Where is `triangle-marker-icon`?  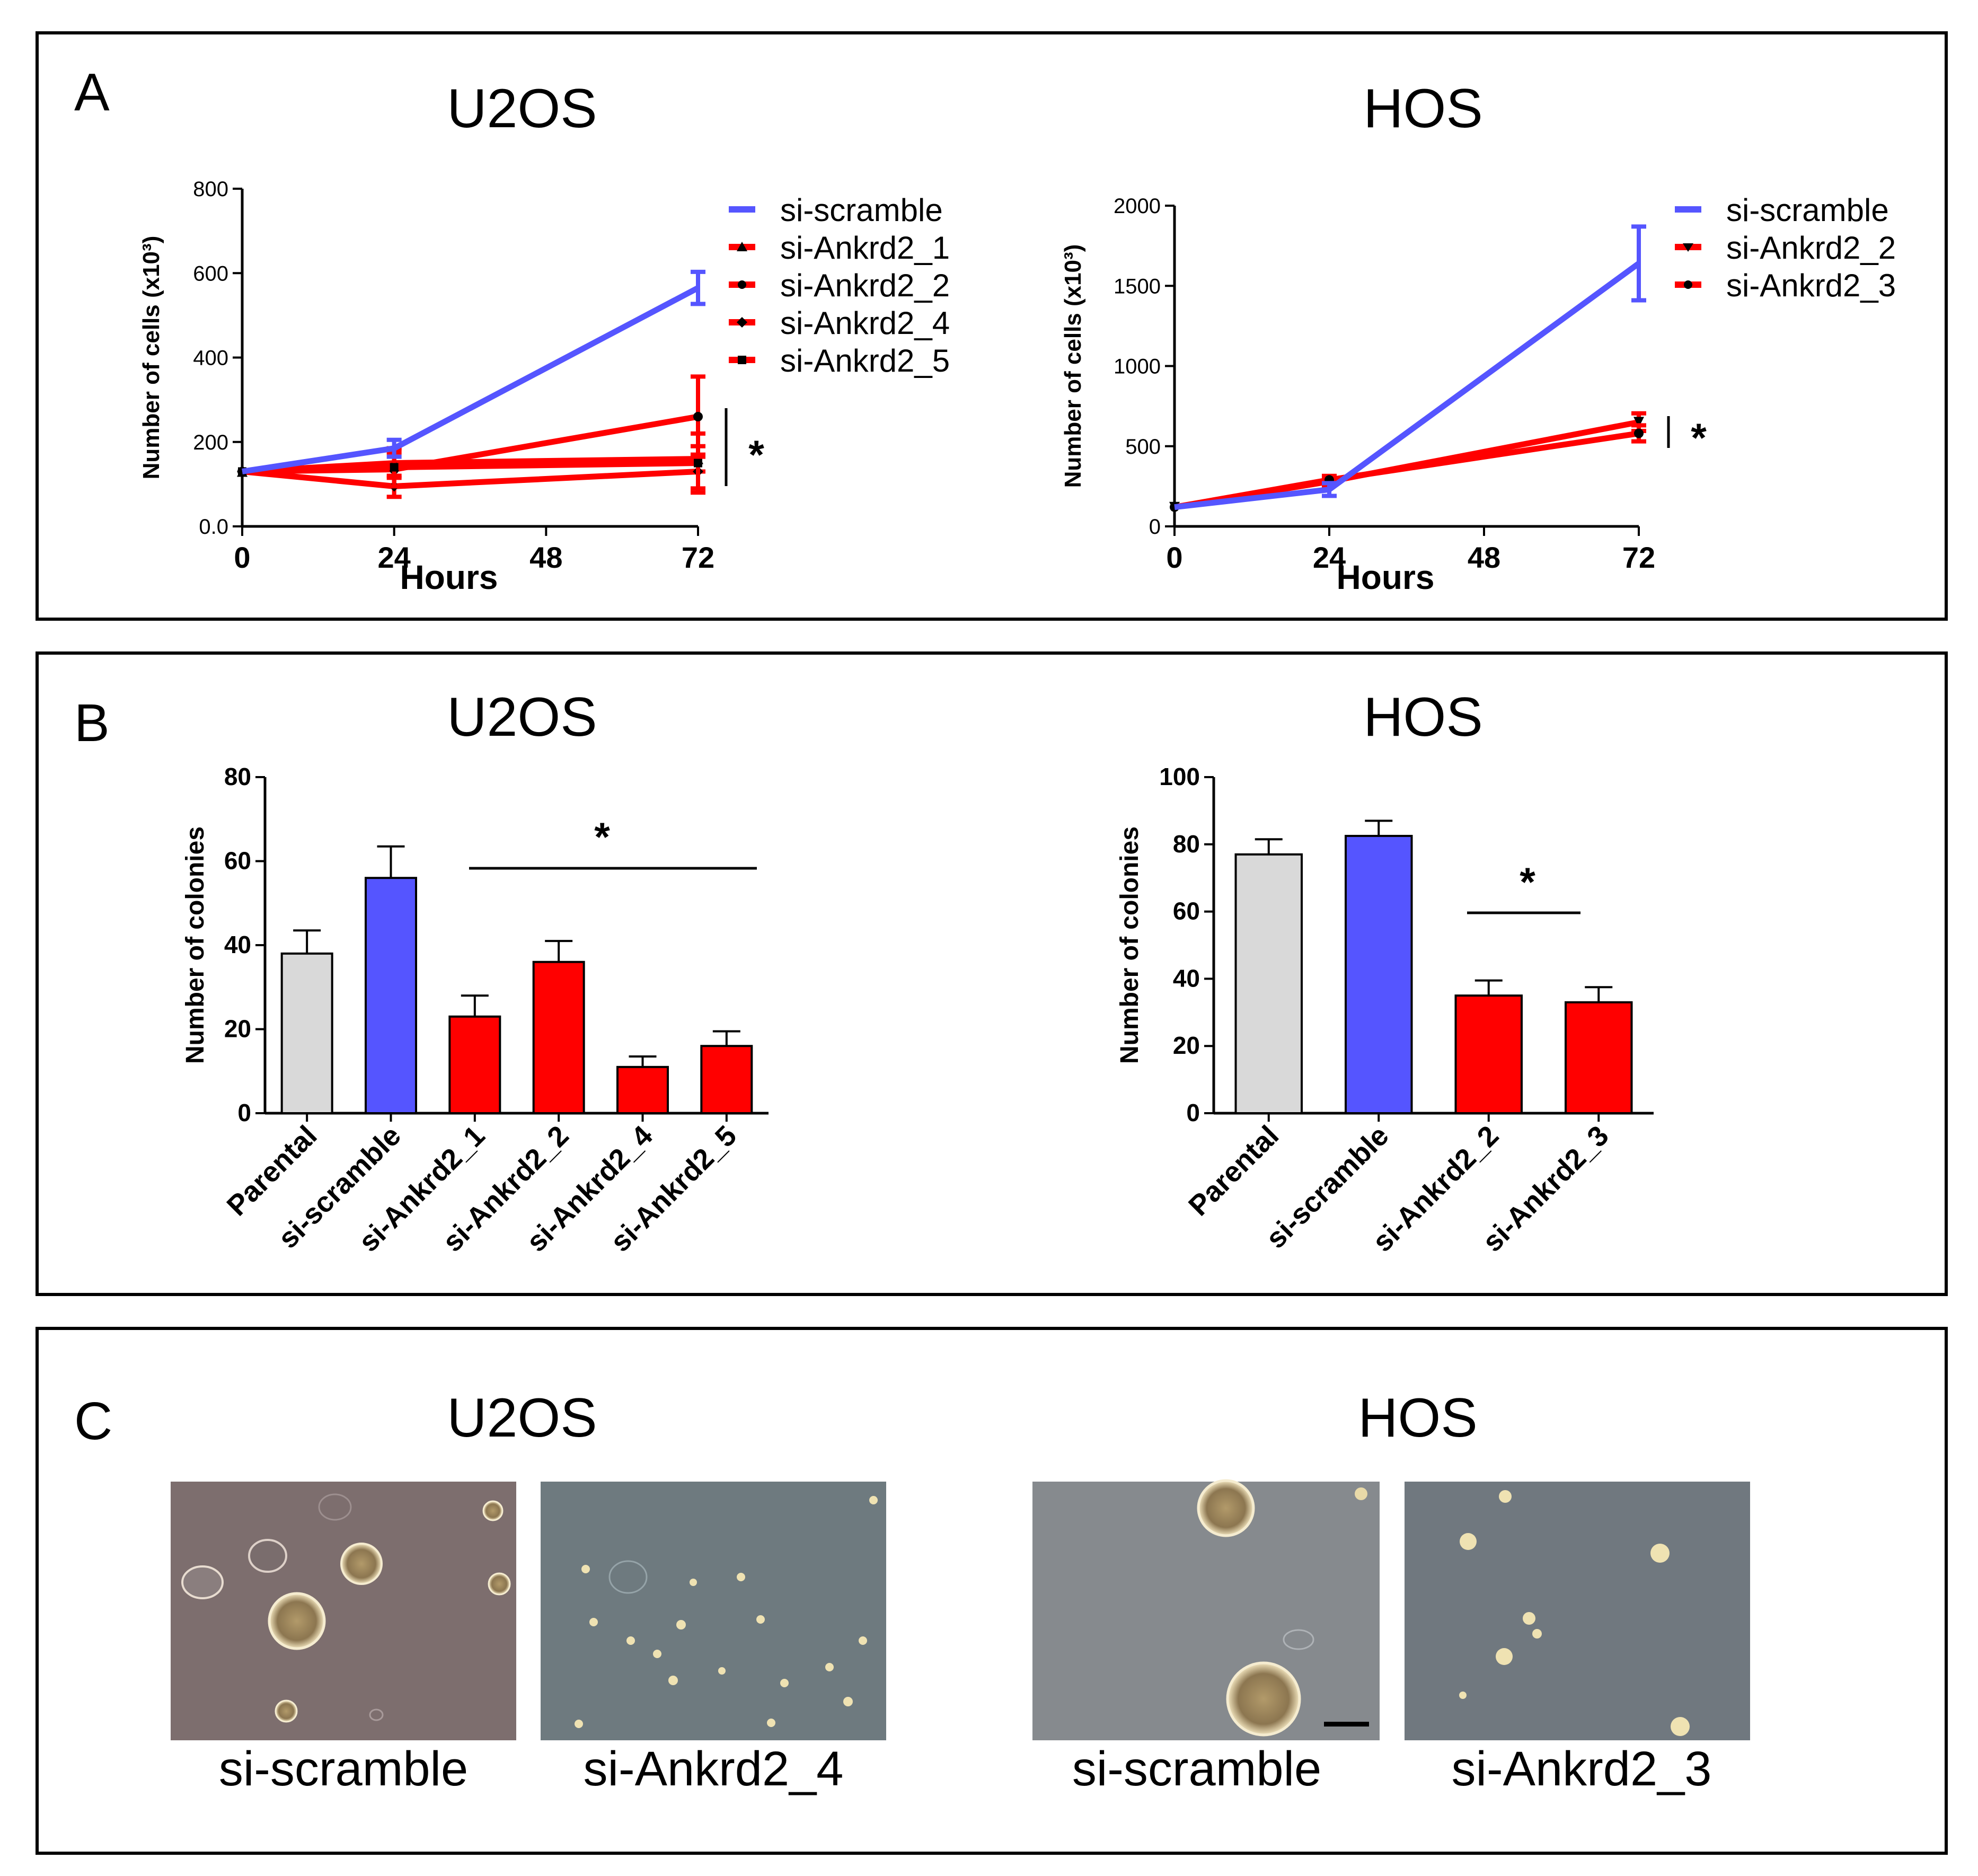 triangle-marker-icon is located at coordinates (742, 246).